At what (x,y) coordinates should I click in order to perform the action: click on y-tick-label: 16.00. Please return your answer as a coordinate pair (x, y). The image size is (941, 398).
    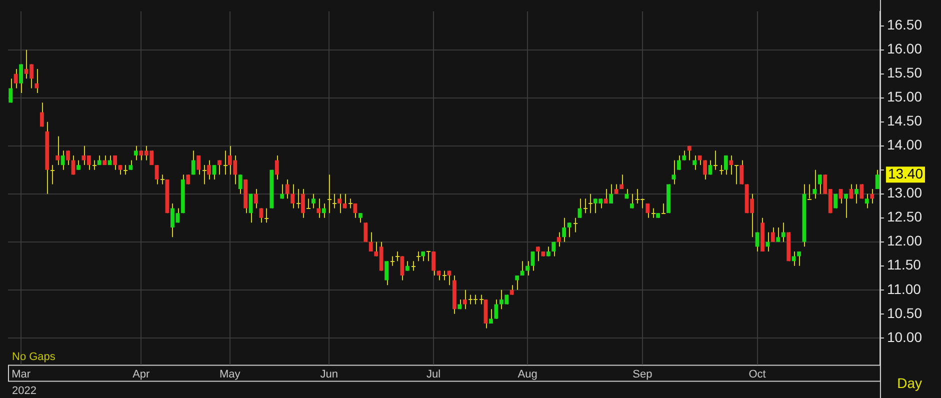
    Looking at the image, I should click on (904, 48).